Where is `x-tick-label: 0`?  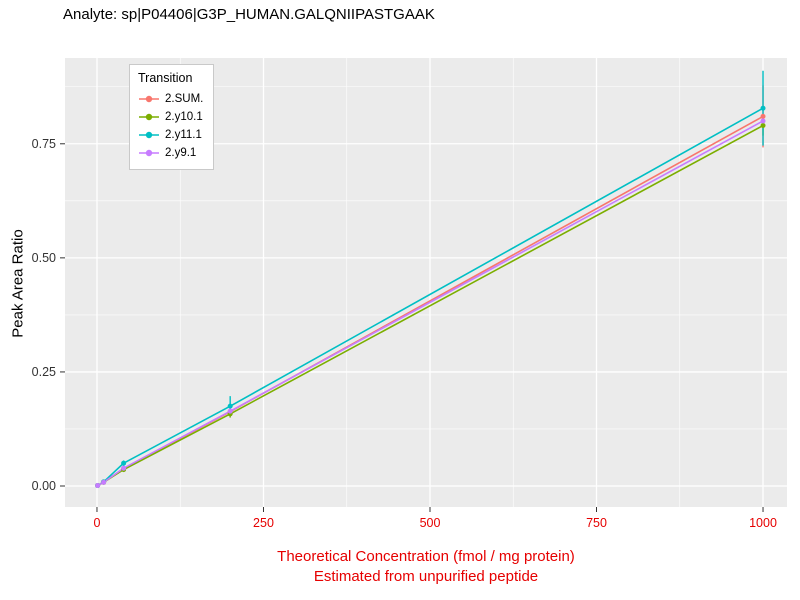 x-tick-label: 0 is located at coordinates (96, 523).